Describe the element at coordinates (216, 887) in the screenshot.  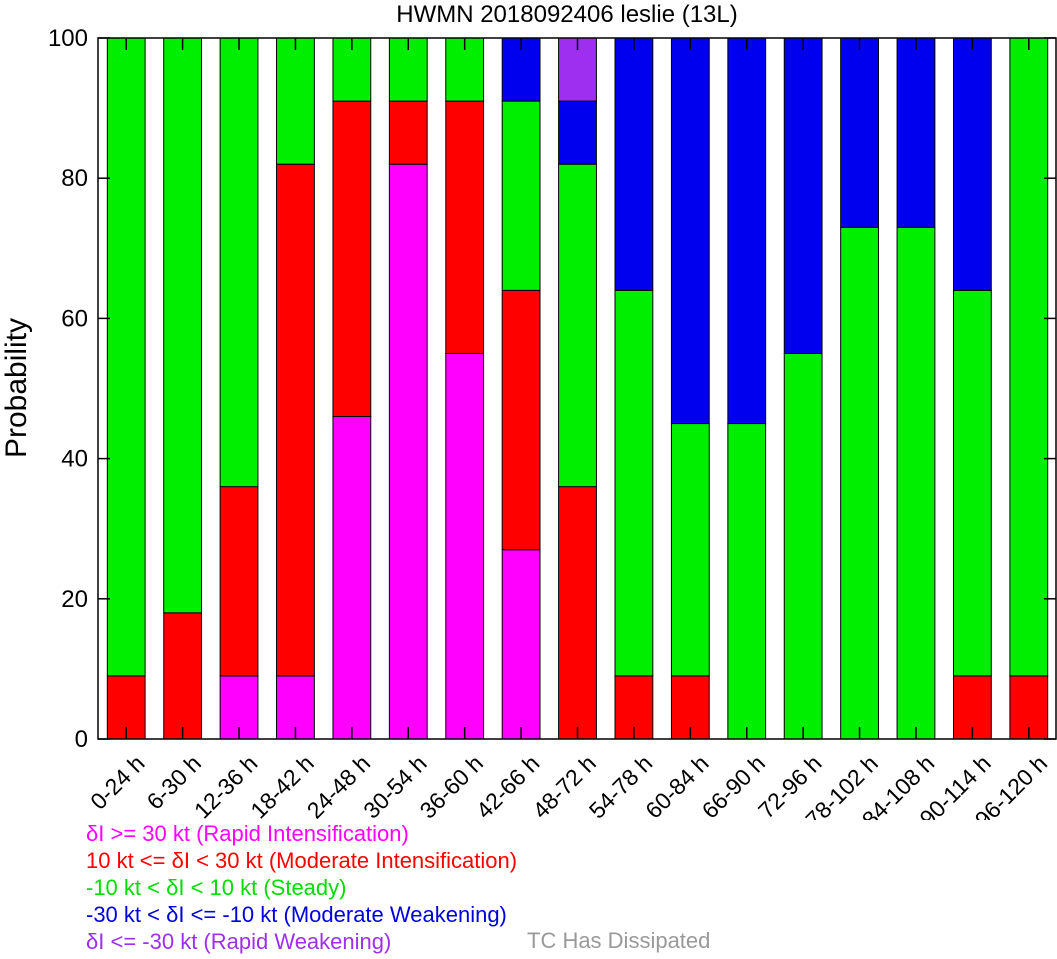
I see `legend-item-steady: -10 kt < δI < 10 kt (Steady)` at that location.